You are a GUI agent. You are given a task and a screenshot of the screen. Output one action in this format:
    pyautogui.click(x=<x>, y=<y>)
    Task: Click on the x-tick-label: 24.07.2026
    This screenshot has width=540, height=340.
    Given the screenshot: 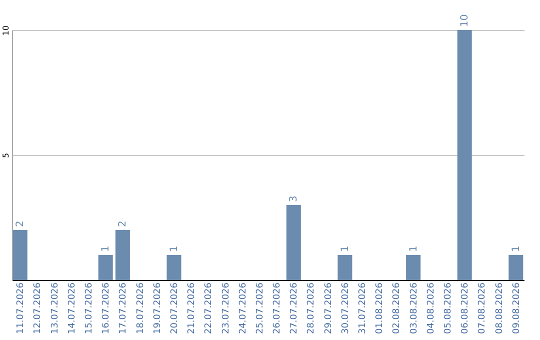 What is the action you would take?
    pyautogui.click(x=243, y=308)
    